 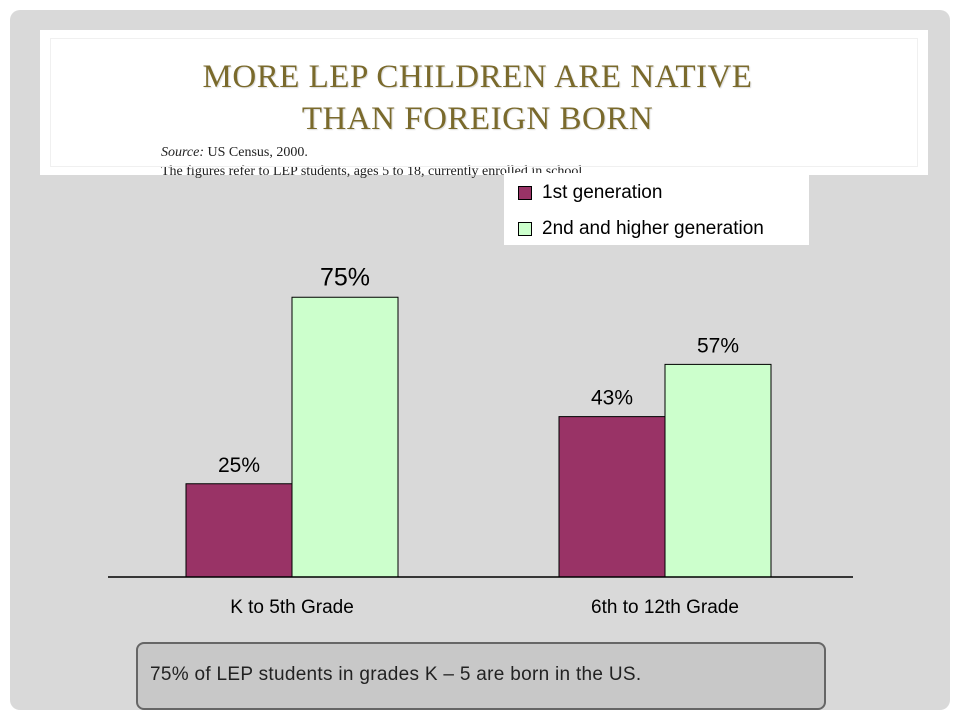 I want to click on legend-item-first-gen: 1st generation, so click(x=590, y=193).